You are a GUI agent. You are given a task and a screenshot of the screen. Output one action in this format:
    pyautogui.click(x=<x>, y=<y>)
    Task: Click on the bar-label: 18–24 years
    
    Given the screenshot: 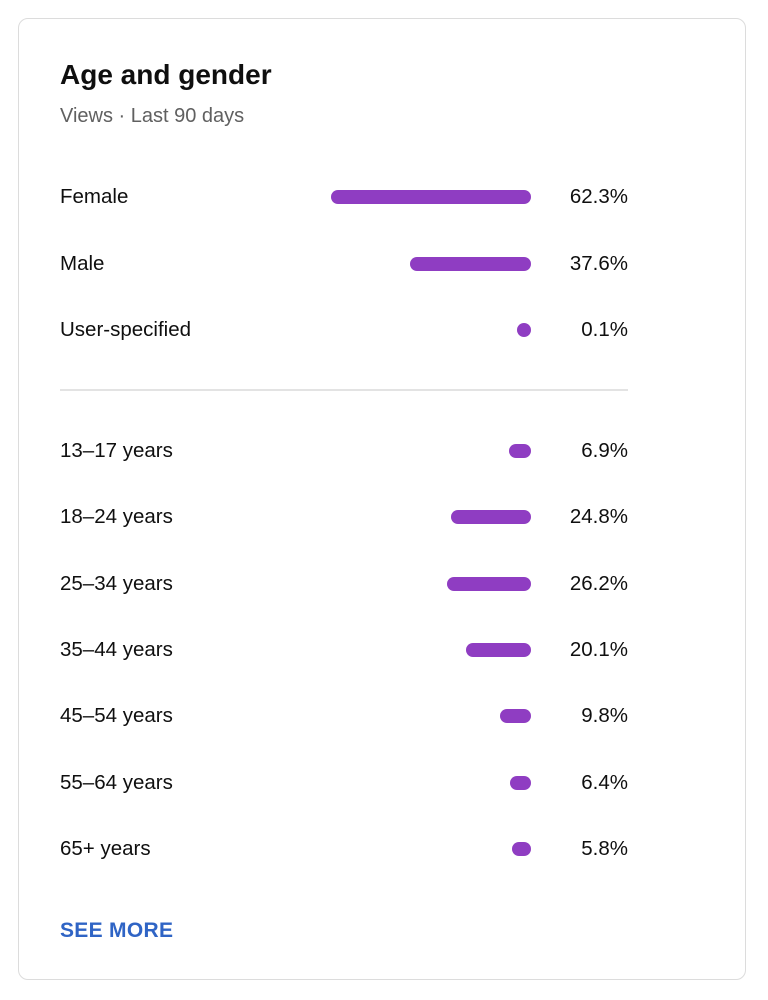 What is the action you would take?
    pyautogui.click(x=116, y=517)
    